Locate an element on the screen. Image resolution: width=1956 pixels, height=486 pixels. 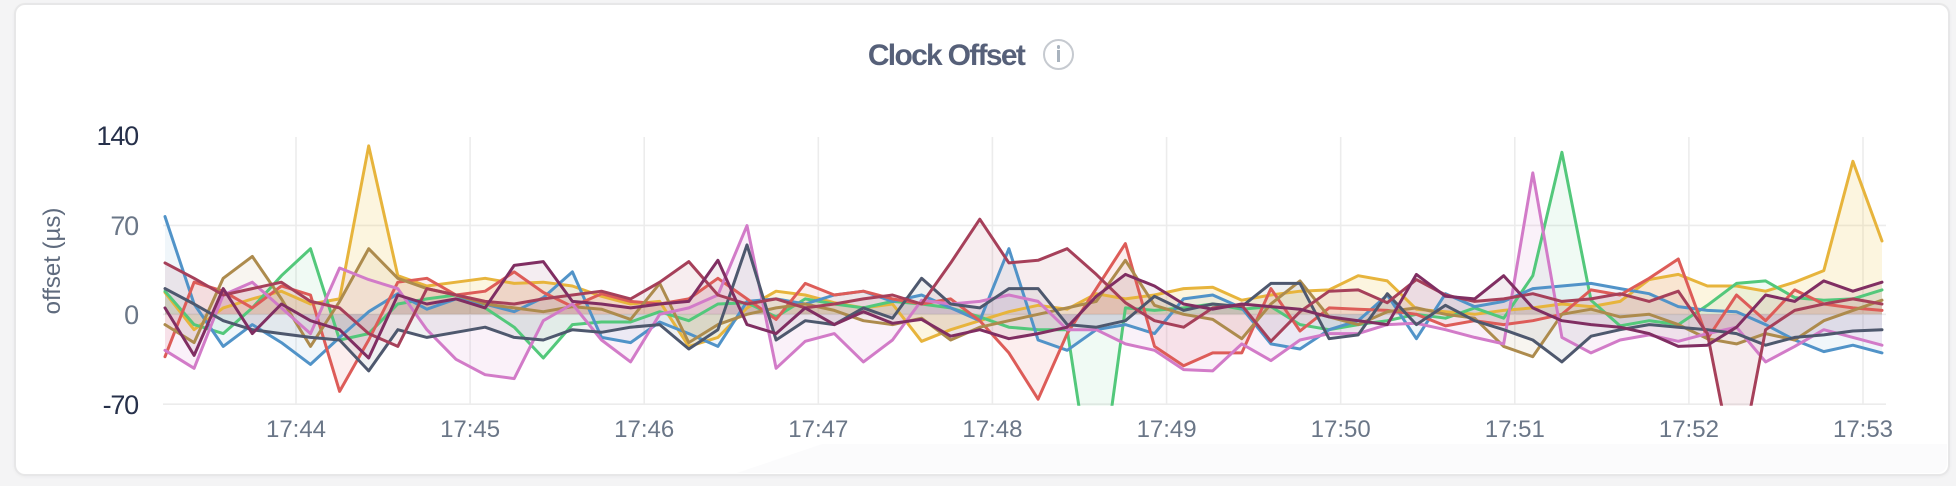
svg-text: offset (µs) is located at coordinates (52, 261).